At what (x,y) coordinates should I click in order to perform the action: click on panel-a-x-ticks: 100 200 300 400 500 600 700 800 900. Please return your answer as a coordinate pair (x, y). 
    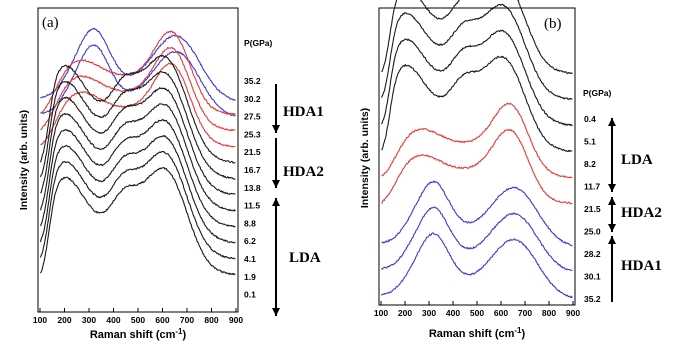
    Looking at the image, I should click on (138, 316).